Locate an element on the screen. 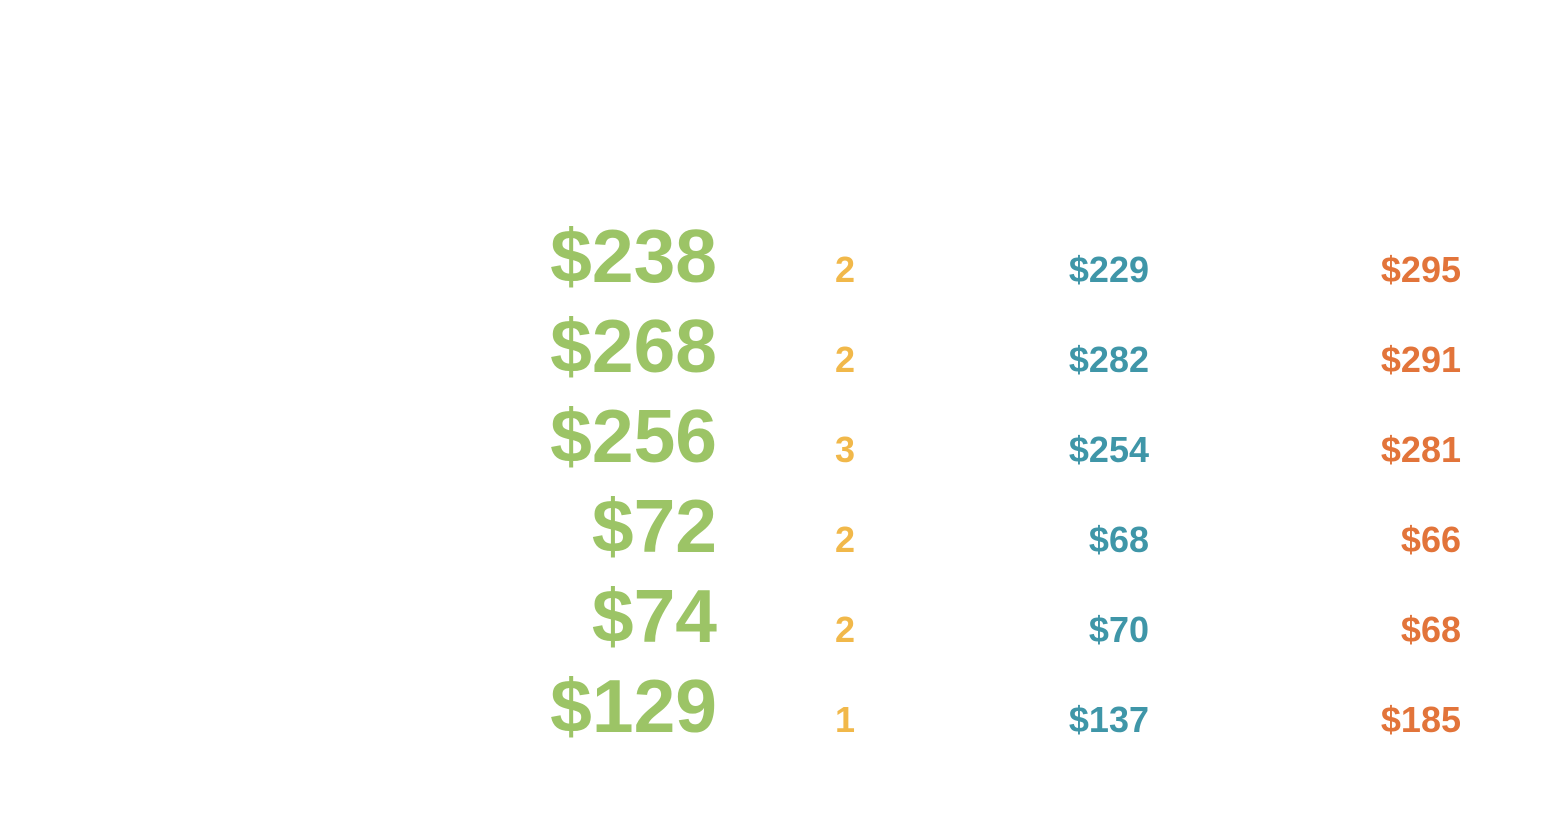 This screenshot has height=813, width=1547. count: 1 is located at coordinates (845, 719).